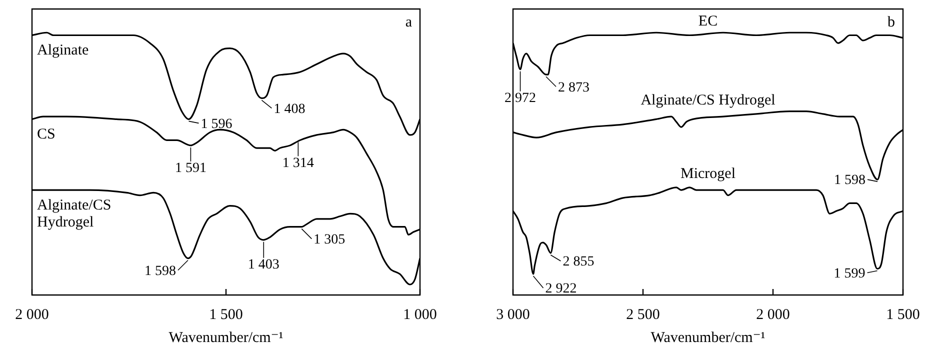 This screenshot has width=930, height=359. What do you see at coordinates (298, 163) in the screenshot?
I see `annotation: 1 314` at bounding box center [298, 163].